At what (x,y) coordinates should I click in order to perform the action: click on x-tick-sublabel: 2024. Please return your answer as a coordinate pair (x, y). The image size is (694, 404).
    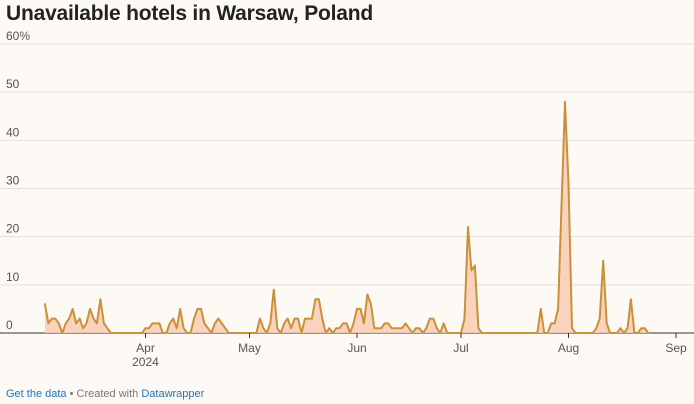
    Looking at the image, I should click on (145, 362).